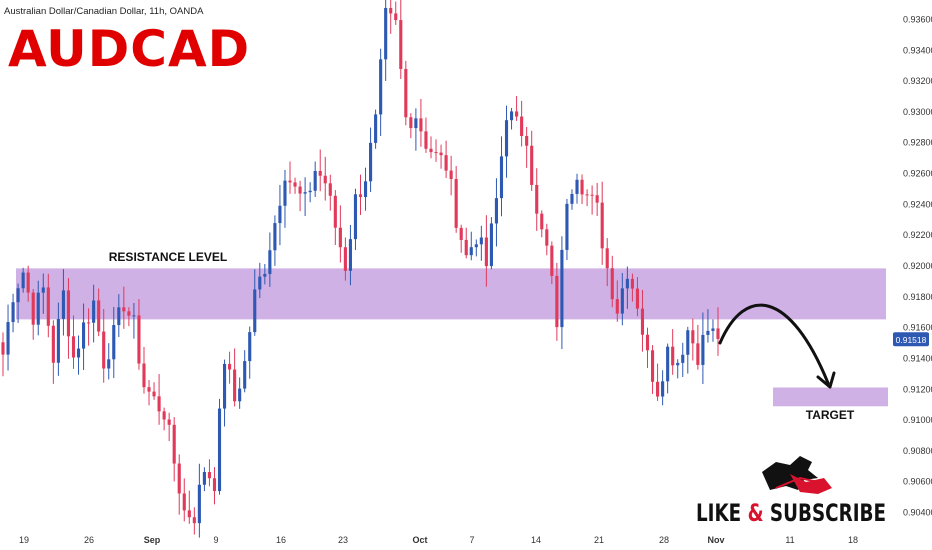  Describe the element at coordinates (853, 540) in the screenshot. I see `x-tick-label: 18` at that location.